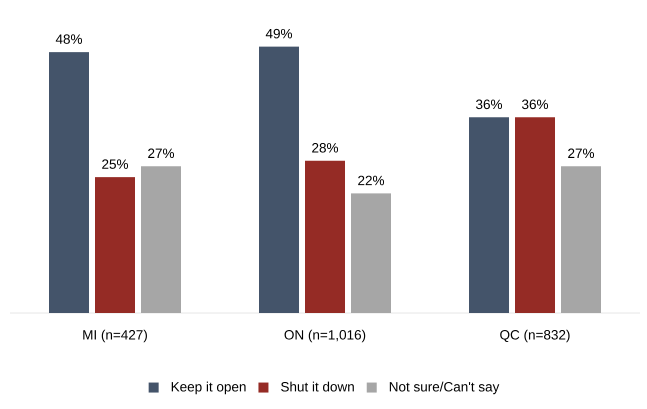 The width and height of the screenshot is (647, 409). I want to click on x-tick-label: QC (n=832), so click(535, 336).